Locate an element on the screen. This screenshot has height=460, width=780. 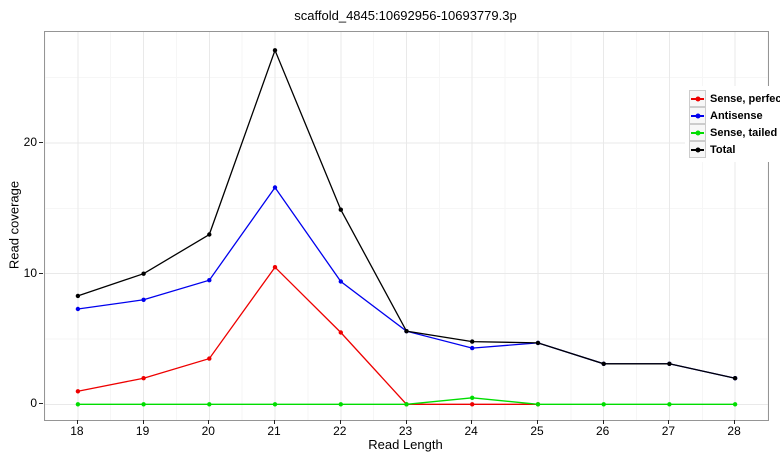
legend-key-sense-perfect is located at coordinates (697, 98).